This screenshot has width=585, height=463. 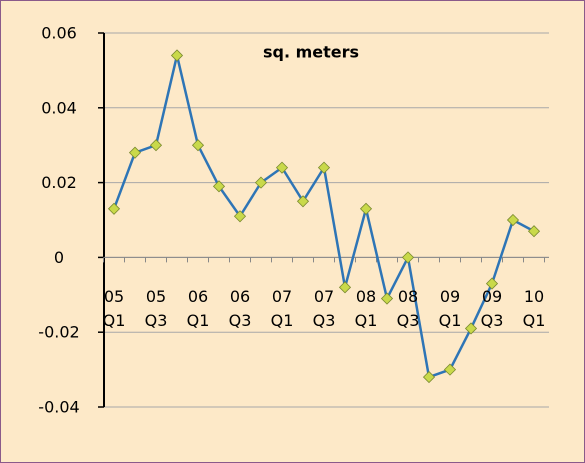 What do you see at coordinates (366, 308) in the screenshot?
I see `x-tick-label: 08 Q1` at bounding box center [366, 308].